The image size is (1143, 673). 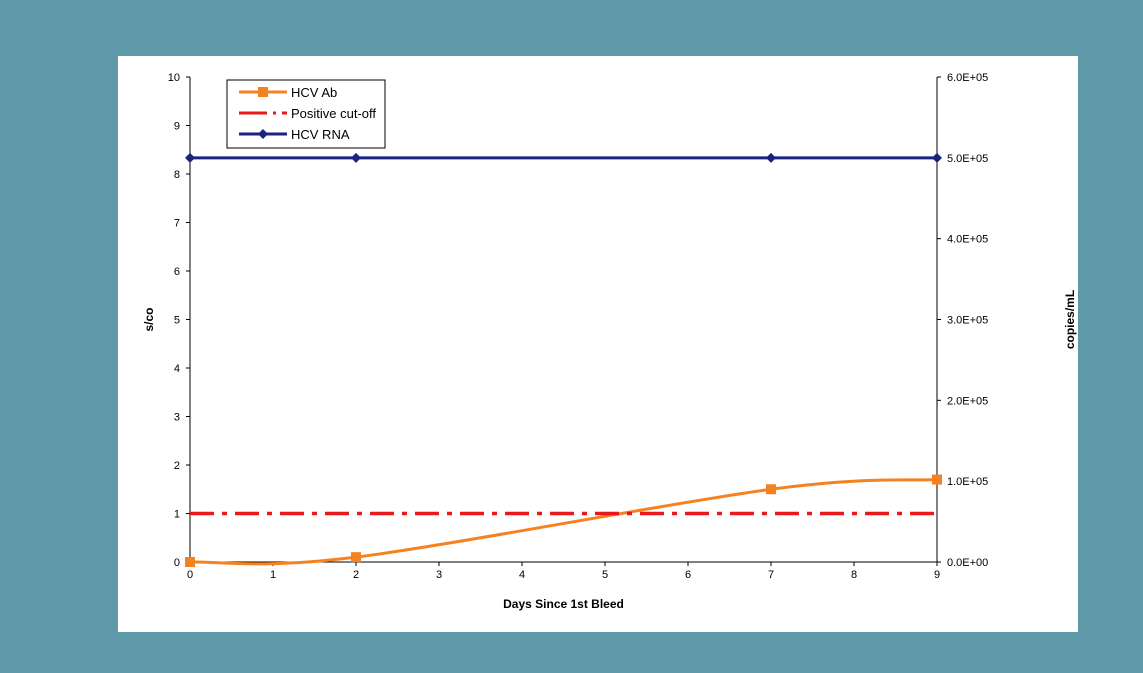 I want to click on x-tick-label: 9, so click(x=937, y=575).